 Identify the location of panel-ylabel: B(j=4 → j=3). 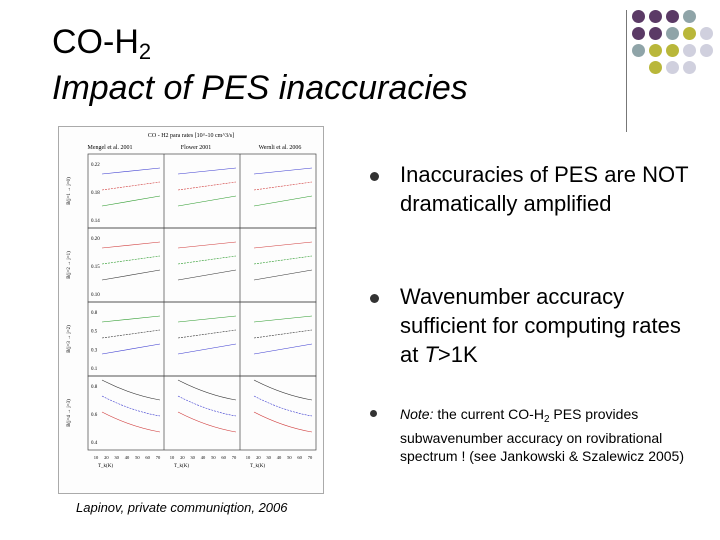
(69, 413).